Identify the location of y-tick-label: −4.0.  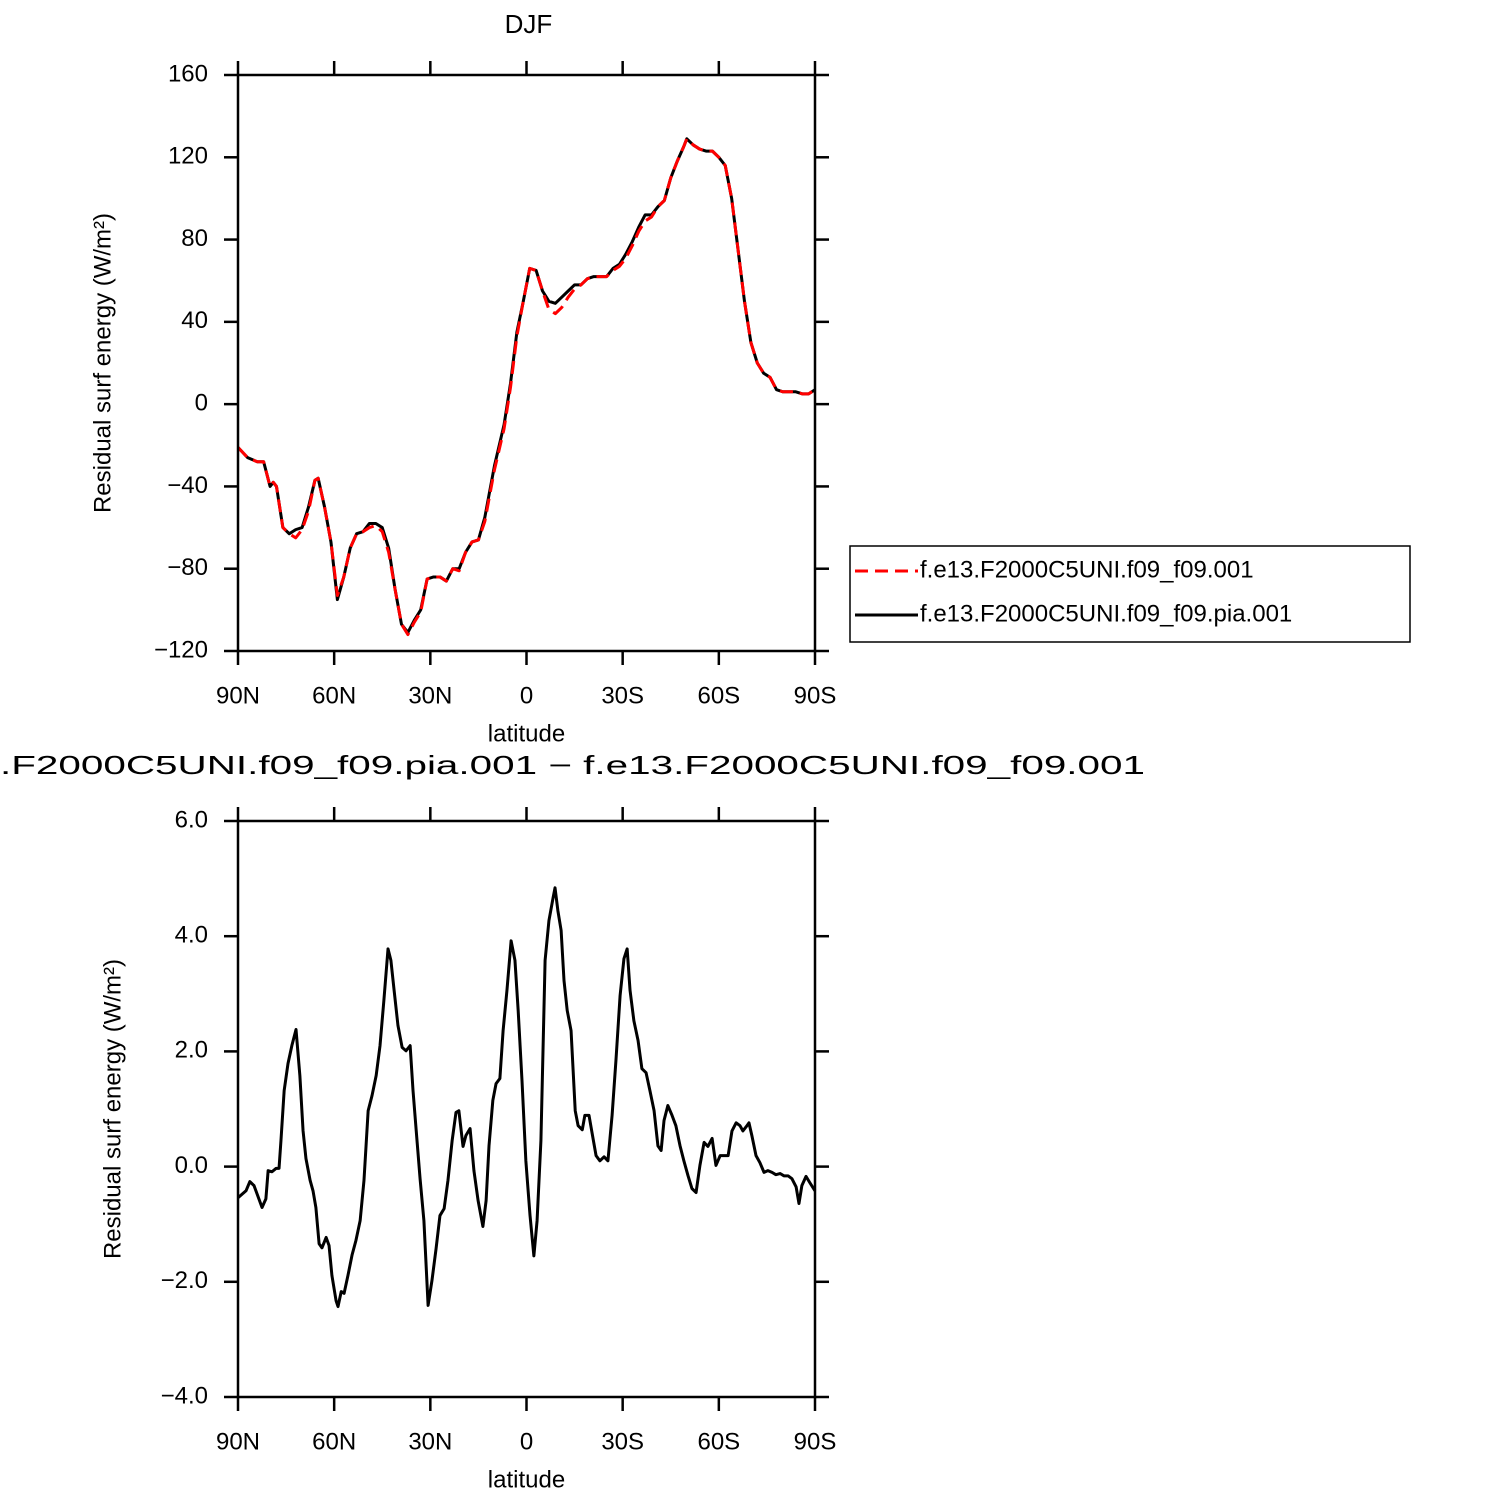
(184, 1395).